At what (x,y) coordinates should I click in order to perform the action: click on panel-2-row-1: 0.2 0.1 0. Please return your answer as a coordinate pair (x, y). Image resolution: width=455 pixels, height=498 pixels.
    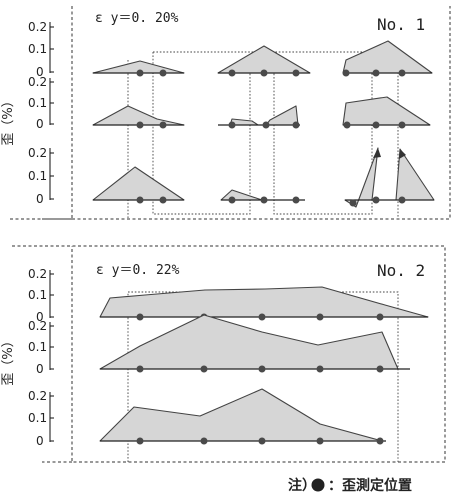
    Looking at the image, I should click on (228, 295).